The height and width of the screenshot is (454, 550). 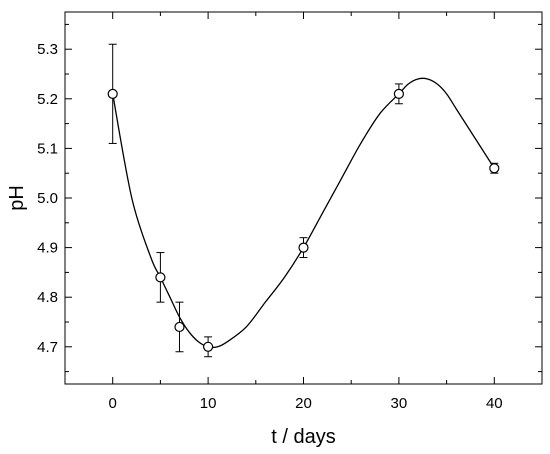 I want to click on y-tick-labels: 4.7 4.8 4.9 5.0 5.1 5.2 5.3, so click(x=47, y=198).